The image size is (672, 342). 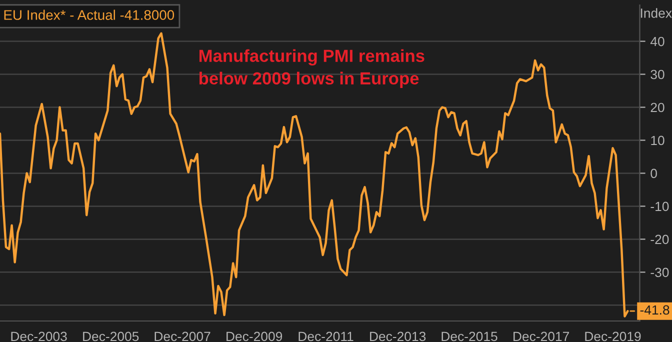 What do you see at coordinates (659, 273) in the screenshot?
I see `y-tick-label: -30` at bounding box center [659, 273].